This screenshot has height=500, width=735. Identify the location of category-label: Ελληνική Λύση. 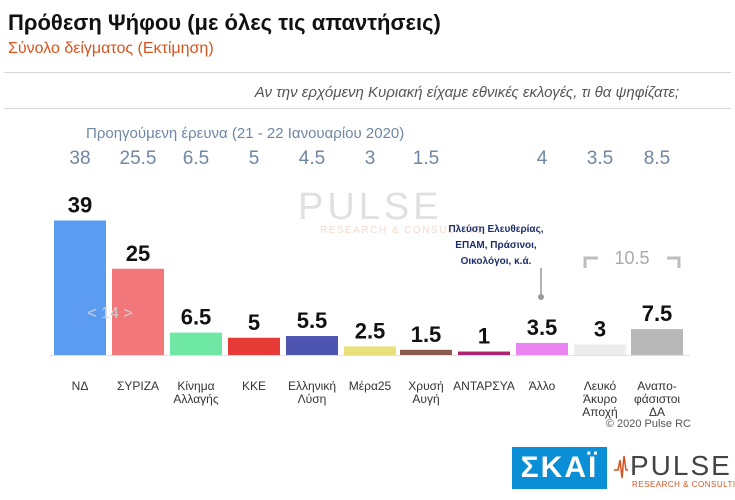
(312, 392).